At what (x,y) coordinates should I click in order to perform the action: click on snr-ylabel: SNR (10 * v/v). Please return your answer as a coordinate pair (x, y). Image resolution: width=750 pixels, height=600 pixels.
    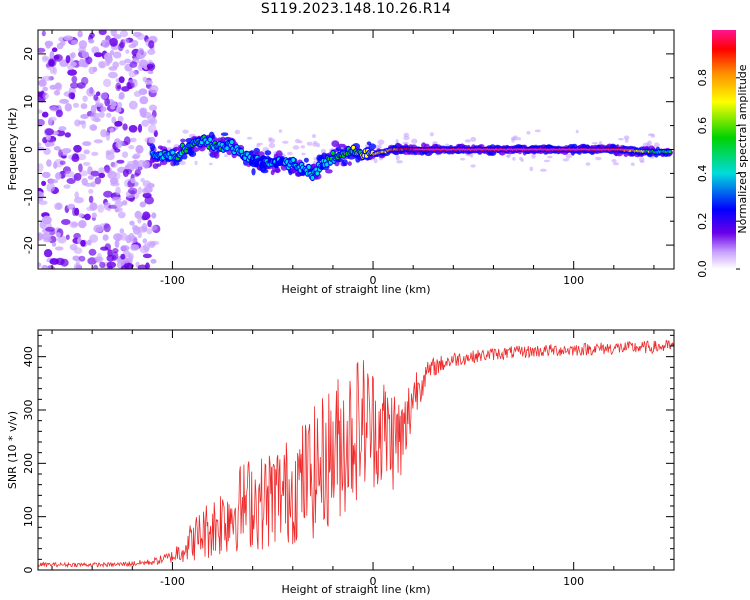
    Looking at the image, I should click on (12, 450).